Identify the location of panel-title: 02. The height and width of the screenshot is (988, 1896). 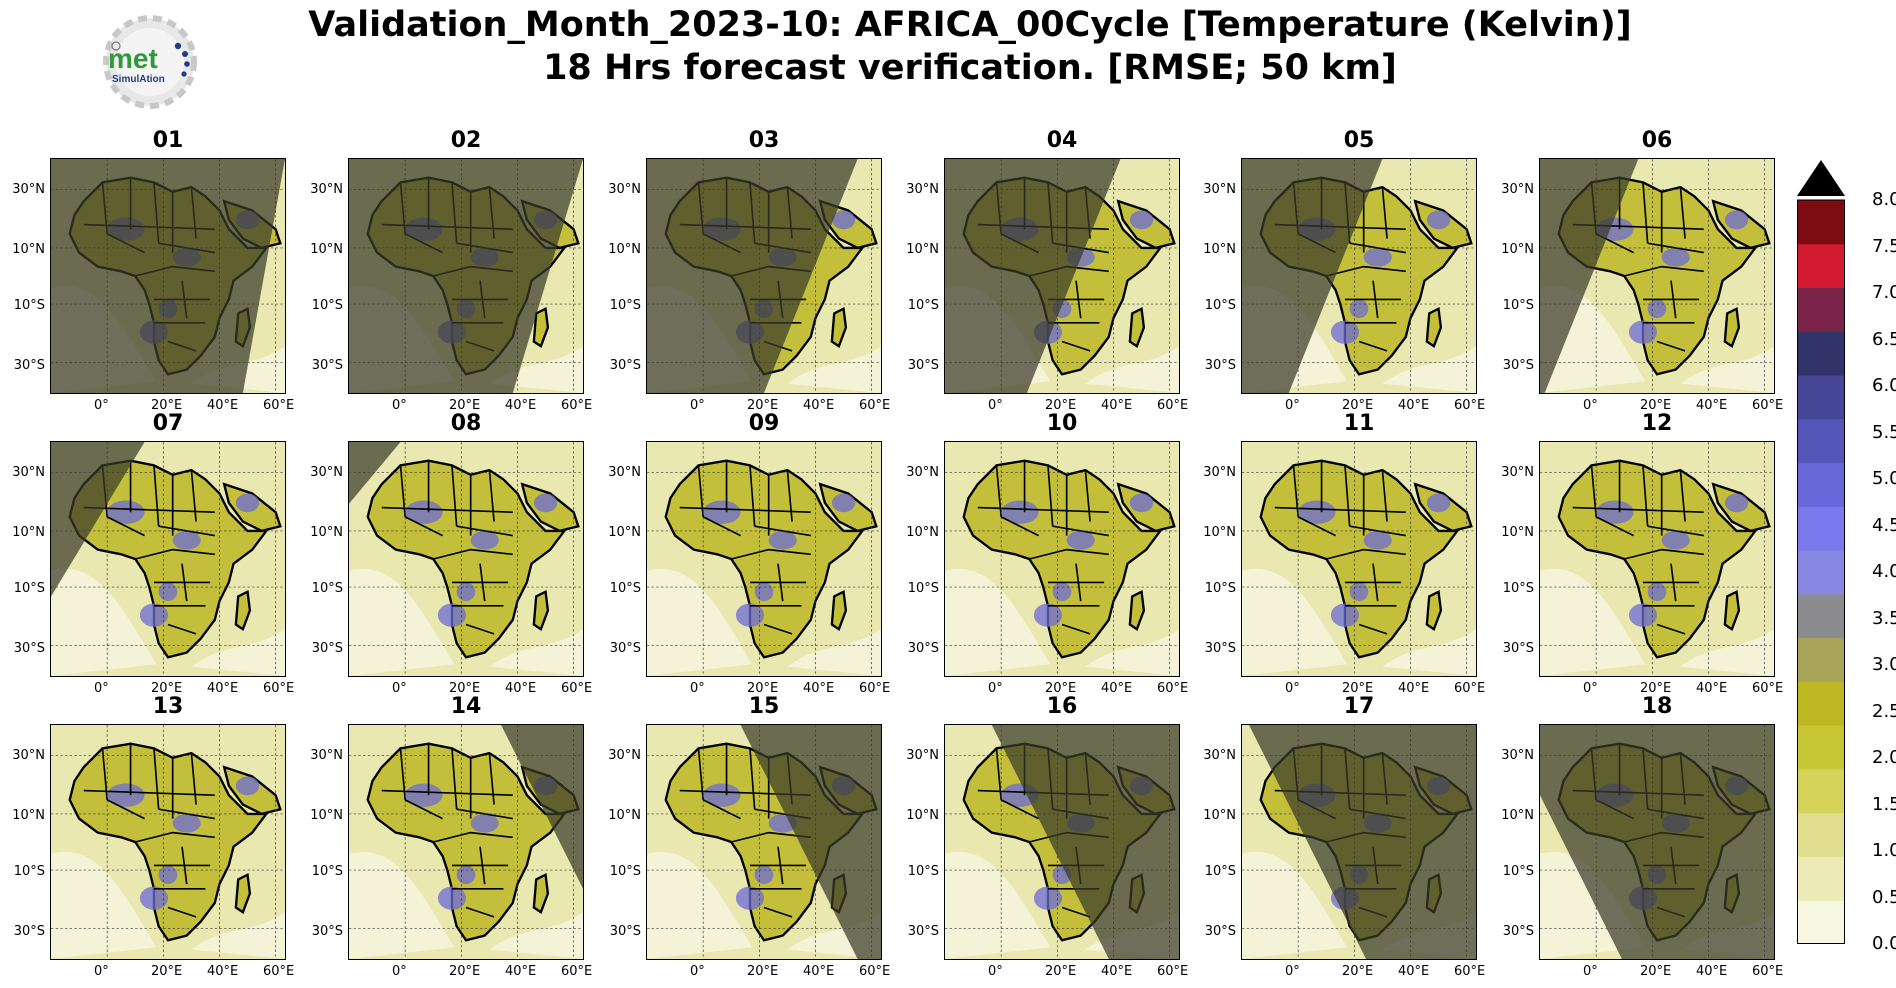
(466, 140).